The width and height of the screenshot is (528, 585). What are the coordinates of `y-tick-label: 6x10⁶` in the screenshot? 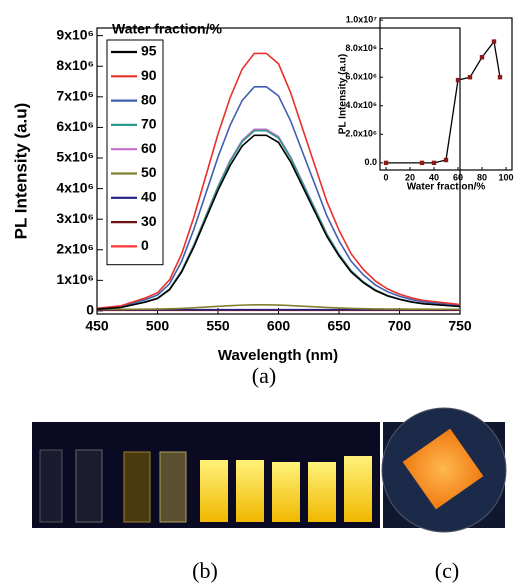 It's located at (75, 126).